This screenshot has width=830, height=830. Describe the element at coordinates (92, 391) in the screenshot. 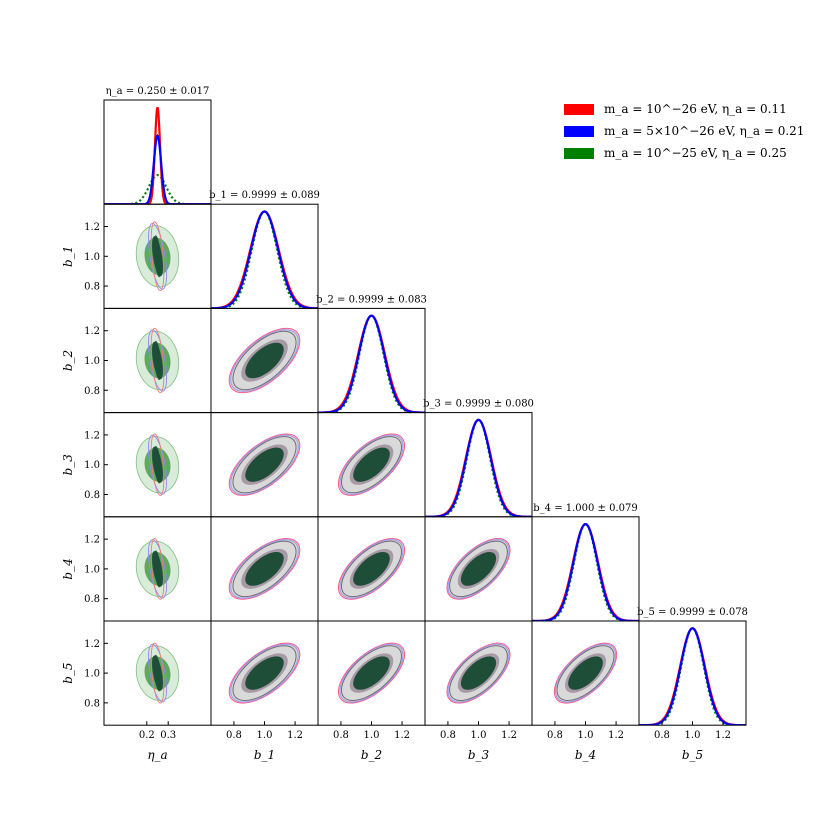

I see `y-tick-label-b_2-0: 0.8` at that location.